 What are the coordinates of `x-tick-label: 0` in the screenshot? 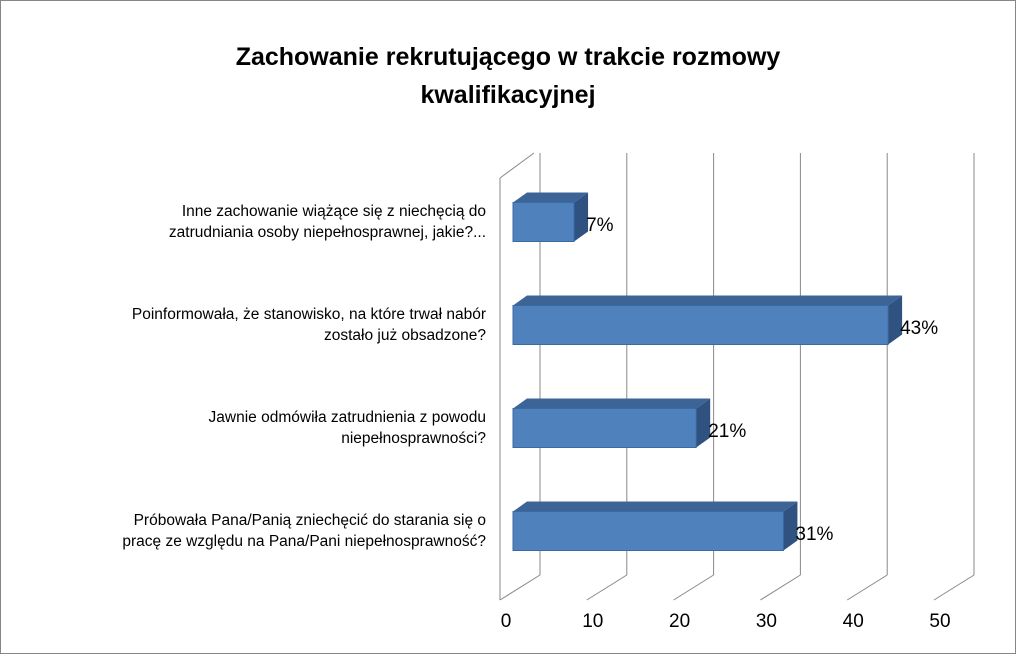 It's located at (506, 621).